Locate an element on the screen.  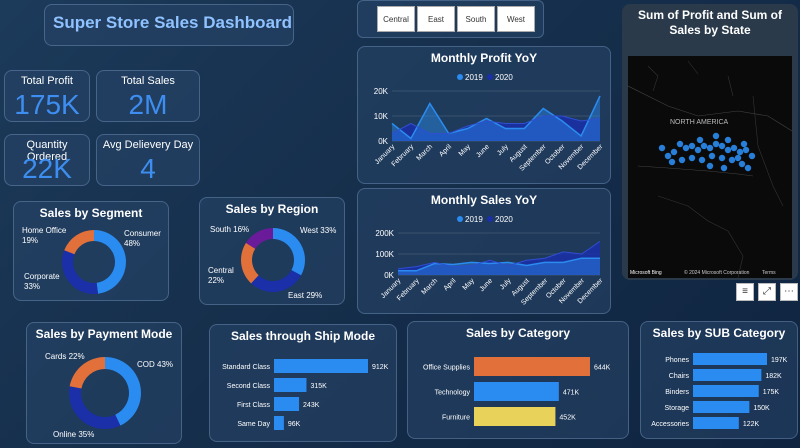
map-attribution: © 2024 Microsoft Corporation is located at coordinates (717, 272).